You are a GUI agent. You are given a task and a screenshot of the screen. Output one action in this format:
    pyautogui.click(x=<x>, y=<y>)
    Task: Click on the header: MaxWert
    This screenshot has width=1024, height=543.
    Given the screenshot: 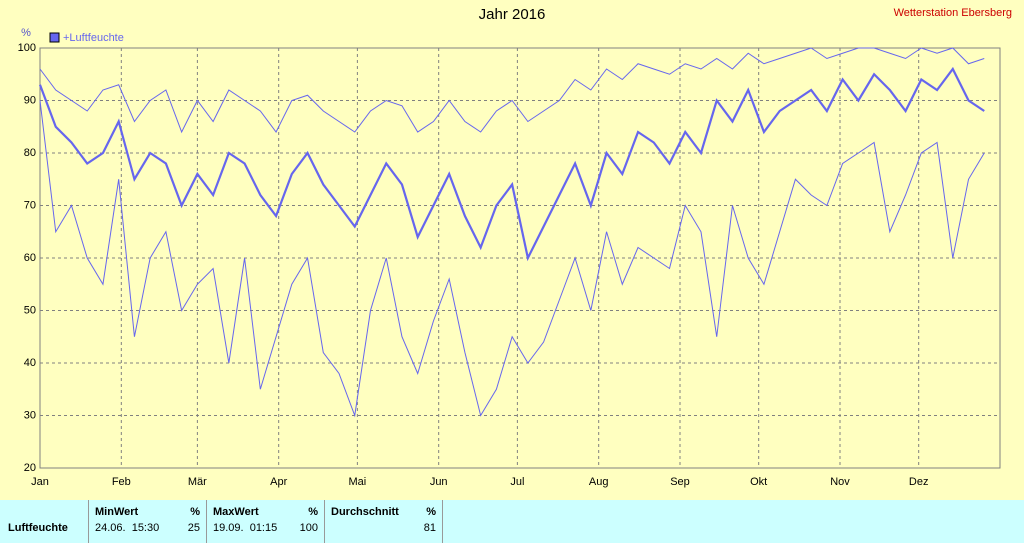 What is the action you would take?
    pyautogui.click(x=236, y=512)
    